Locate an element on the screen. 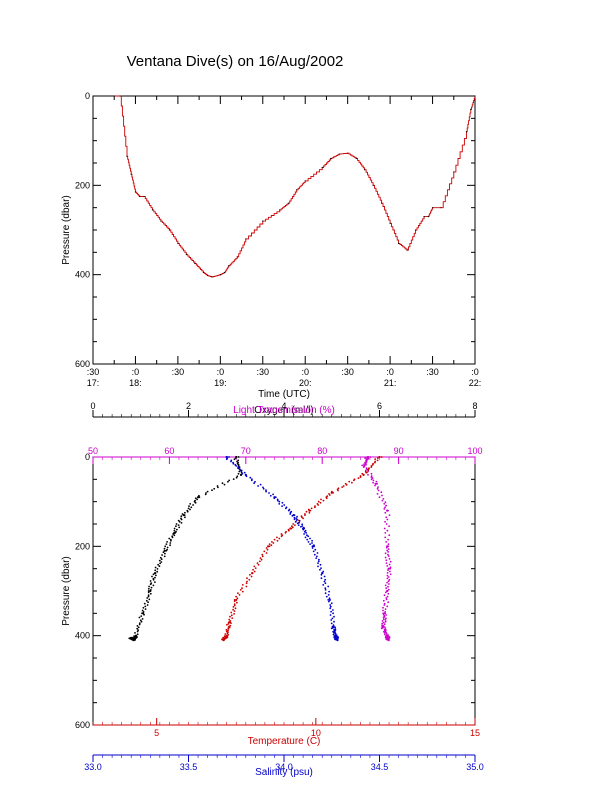 This screenshot has width=612, height=785. axis-tick-label: 2 is located at coordinates (188, 406).